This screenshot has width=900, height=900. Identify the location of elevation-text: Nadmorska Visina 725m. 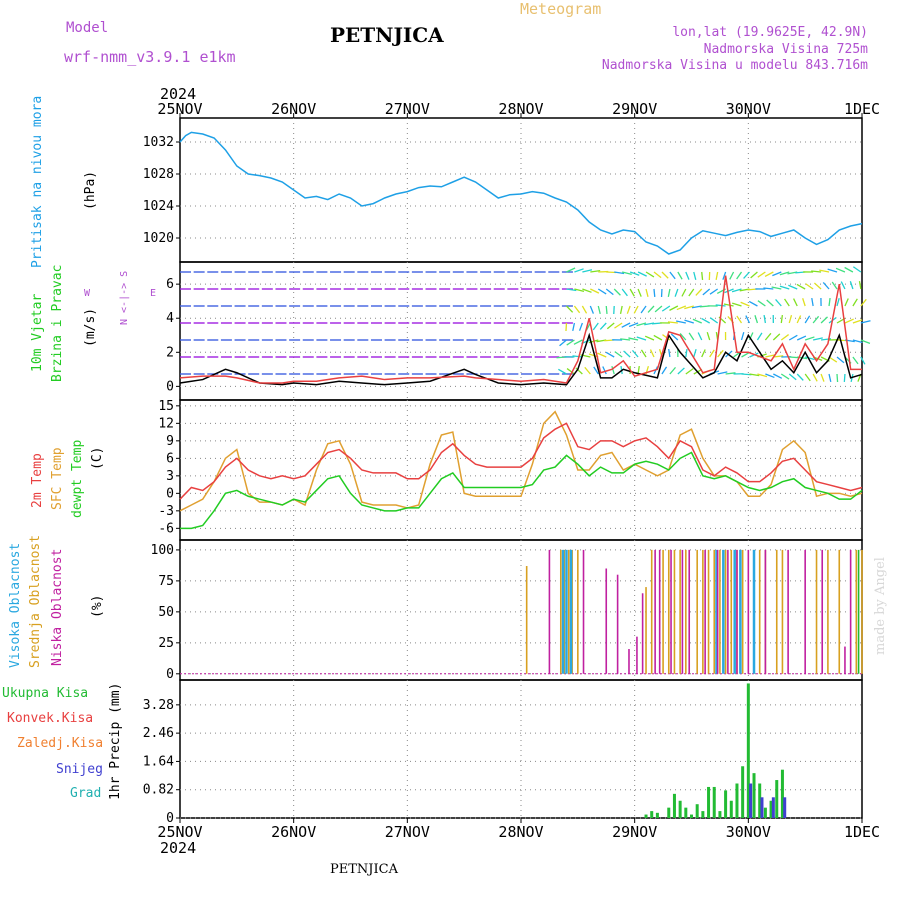
(785, 49).